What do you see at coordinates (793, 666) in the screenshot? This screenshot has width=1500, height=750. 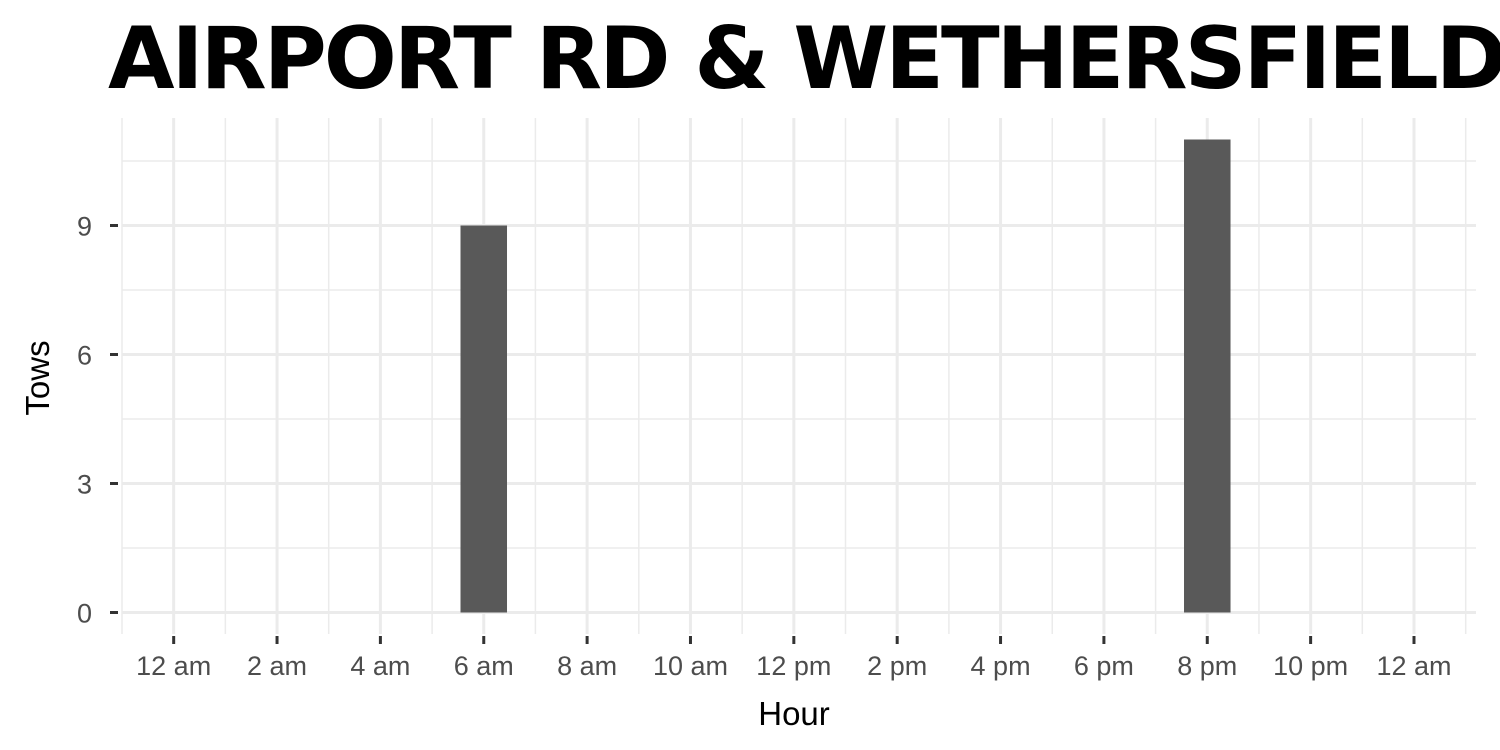 I see `x-tick-label: 12 pm` at bounding box center [793, 666].